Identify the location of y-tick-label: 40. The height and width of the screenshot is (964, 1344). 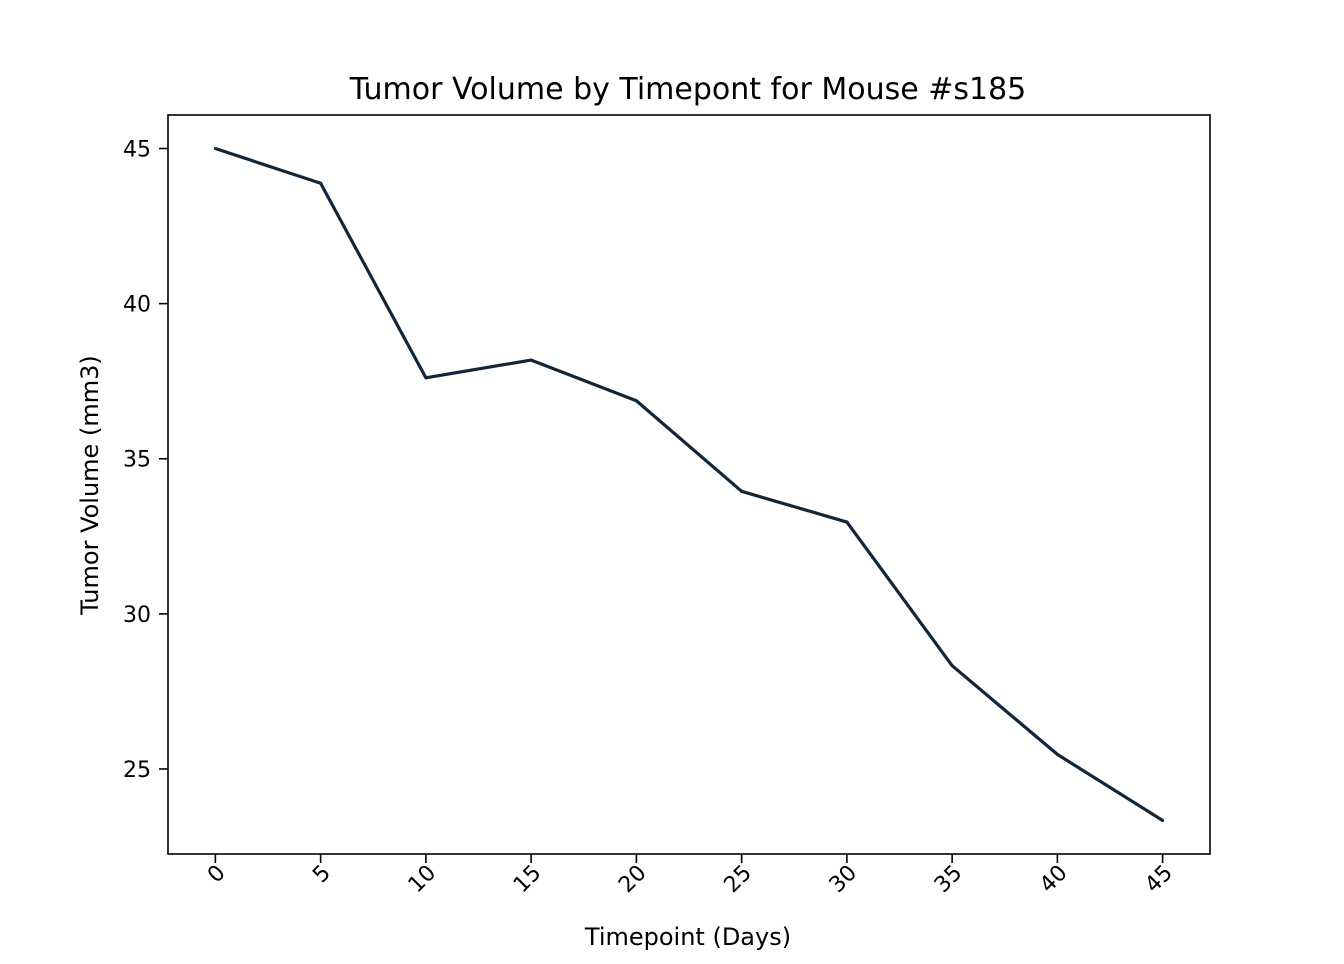
(137, 305).